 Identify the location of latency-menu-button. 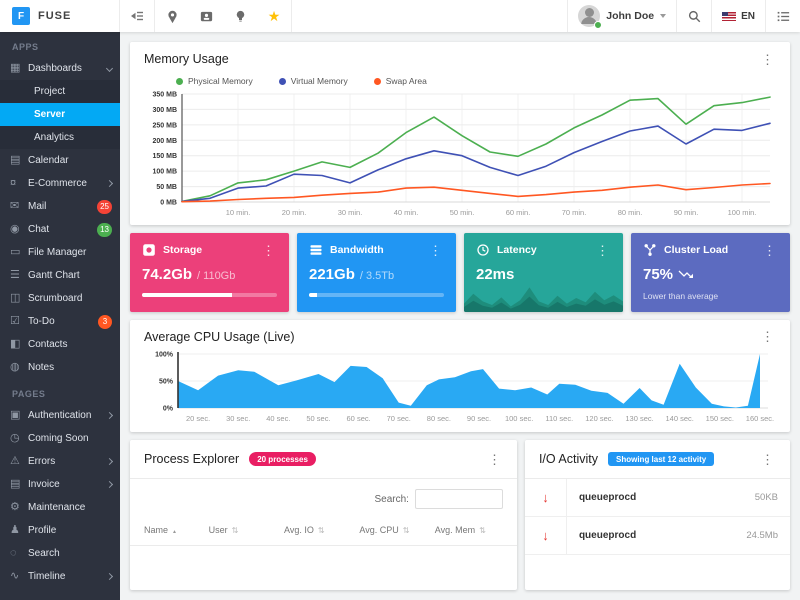
(602, 250).